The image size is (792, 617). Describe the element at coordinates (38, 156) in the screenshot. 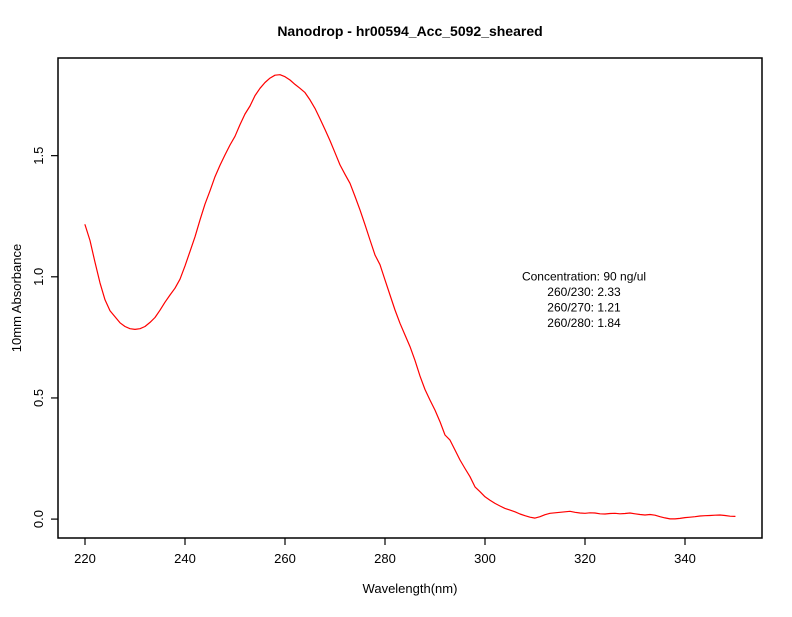

I see `y-tick-label: 1.5` at that location.